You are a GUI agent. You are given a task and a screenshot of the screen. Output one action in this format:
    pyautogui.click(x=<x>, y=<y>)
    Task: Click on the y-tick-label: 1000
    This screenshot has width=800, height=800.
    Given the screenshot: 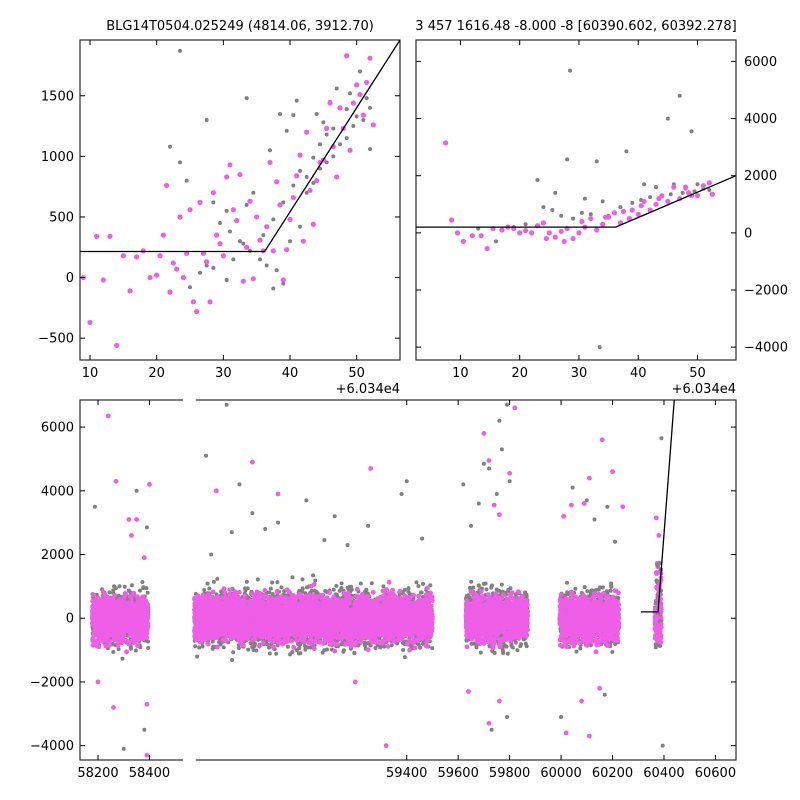 What is the action you would take?
    pyautogui.click(x=57, y=157)
    